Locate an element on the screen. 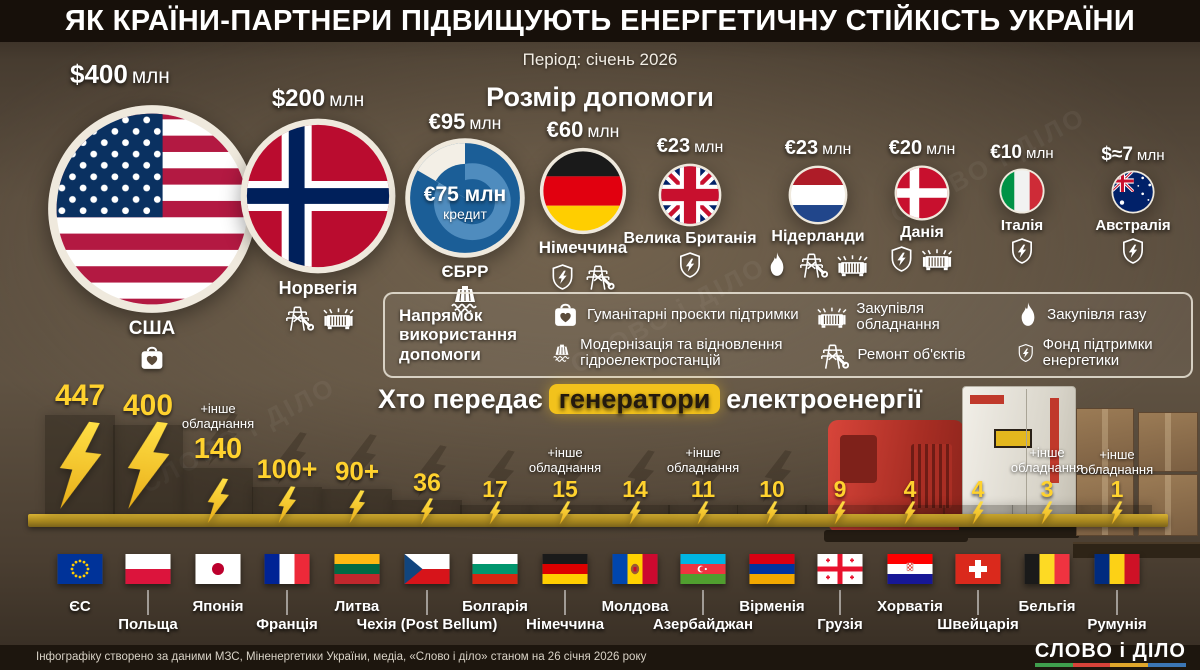 The width and height of the screenshot is (1200, 670). bar-belgium: +інше обладнання 3 is located at coordinates (1047, 462).